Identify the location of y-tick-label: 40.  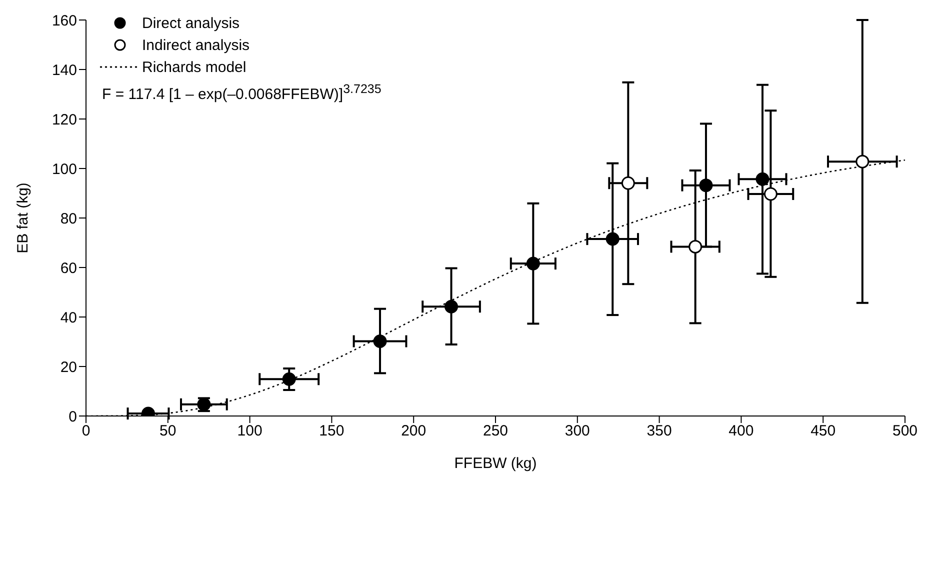
(68, 317).